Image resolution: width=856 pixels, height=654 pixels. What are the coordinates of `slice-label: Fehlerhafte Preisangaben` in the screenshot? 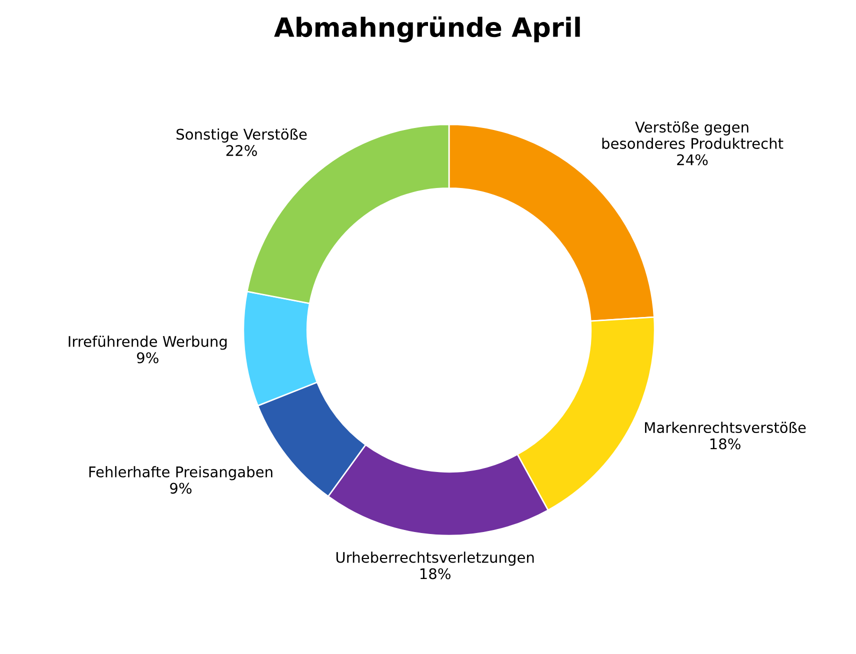 It's located at (180, 473).